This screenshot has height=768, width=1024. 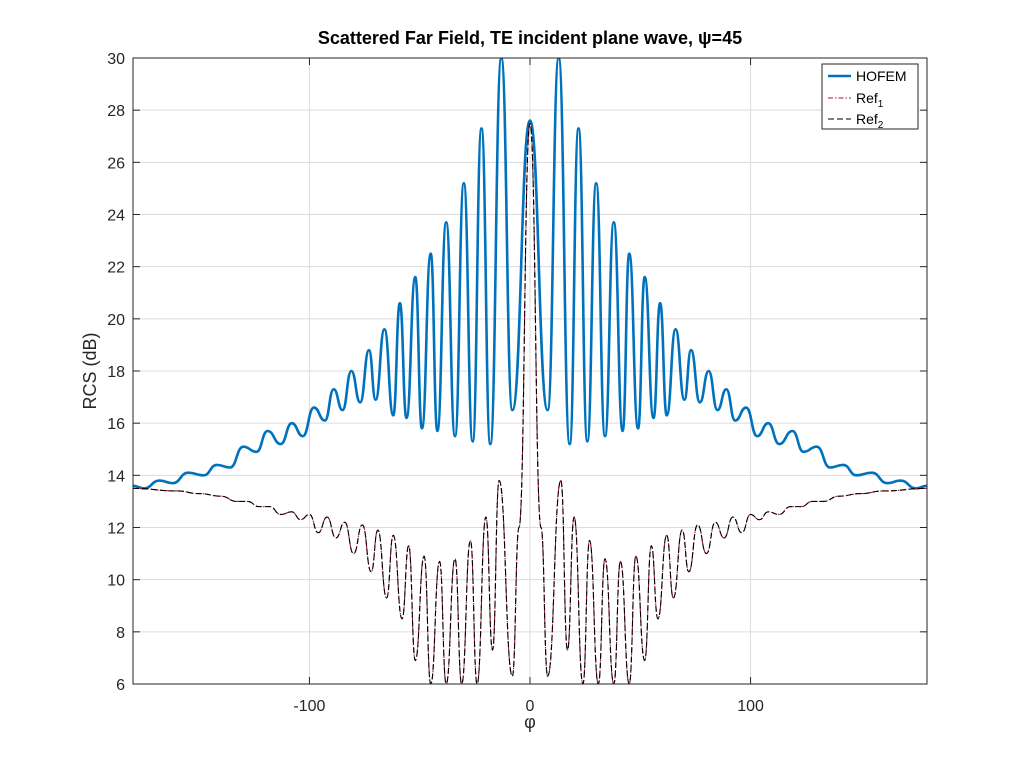 What do you see at coordinates (530, 706) in the screenshot?
I see `x-tick-label: 0` at bounding box center [530, 706].